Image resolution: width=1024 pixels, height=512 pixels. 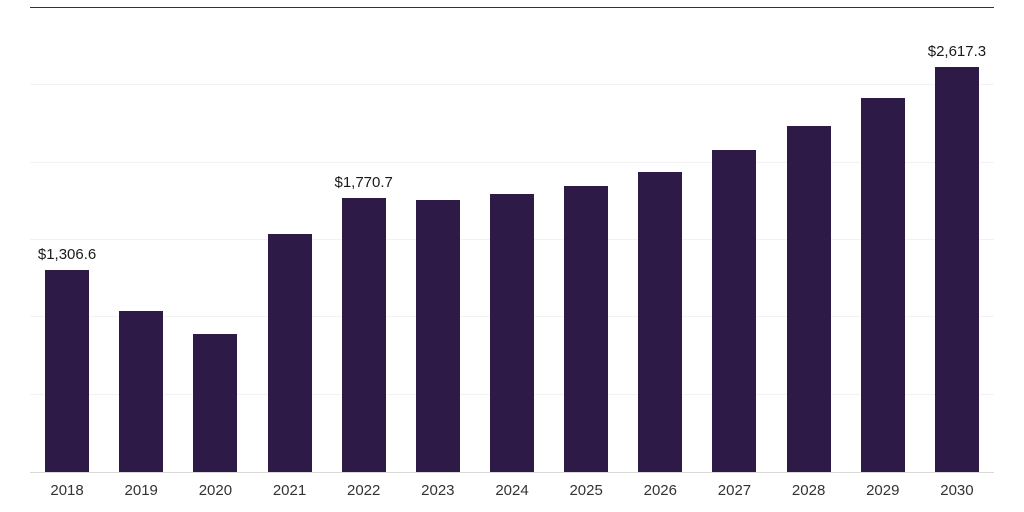 What do you see at coordinates (438, 490) in the screenshot?
I see `x-tick-label: 2023` at bounding box center [438, 490].